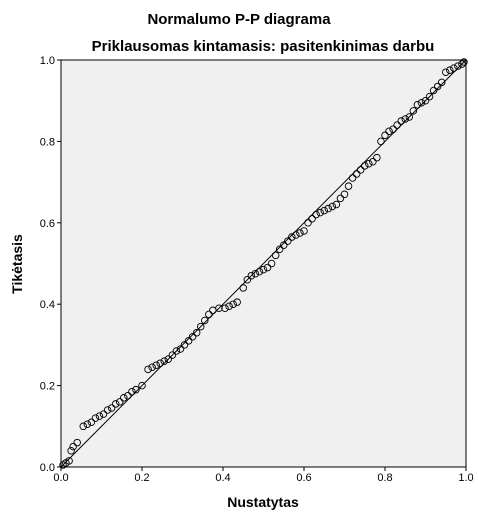 The image size is (478, 518). What do you see at coordinates (17, 264) in the screenshot?
I see `y-axis-label: Tikėtasis` at bounding box center [17, 264].